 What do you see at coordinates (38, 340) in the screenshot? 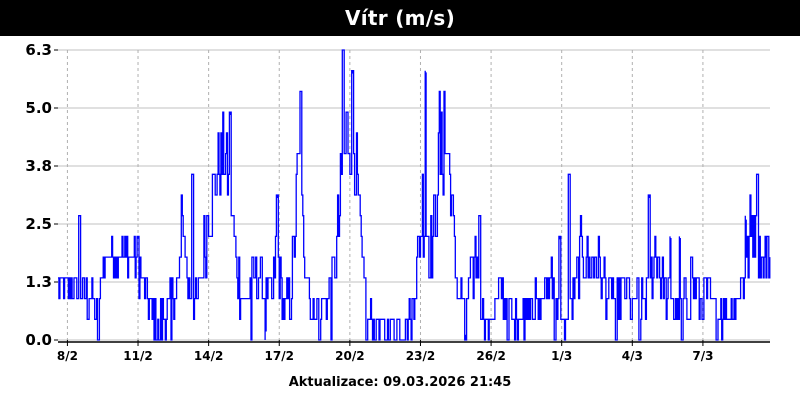
I see `y-tick-label: 0.0` at bounding box center [38, 340].